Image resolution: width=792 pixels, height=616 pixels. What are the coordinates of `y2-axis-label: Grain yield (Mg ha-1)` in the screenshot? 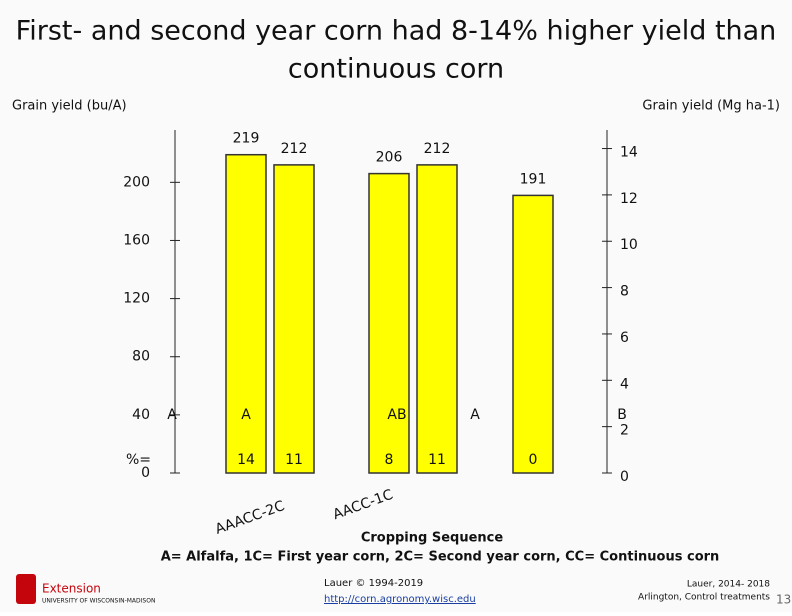 It's located at (711, 106).